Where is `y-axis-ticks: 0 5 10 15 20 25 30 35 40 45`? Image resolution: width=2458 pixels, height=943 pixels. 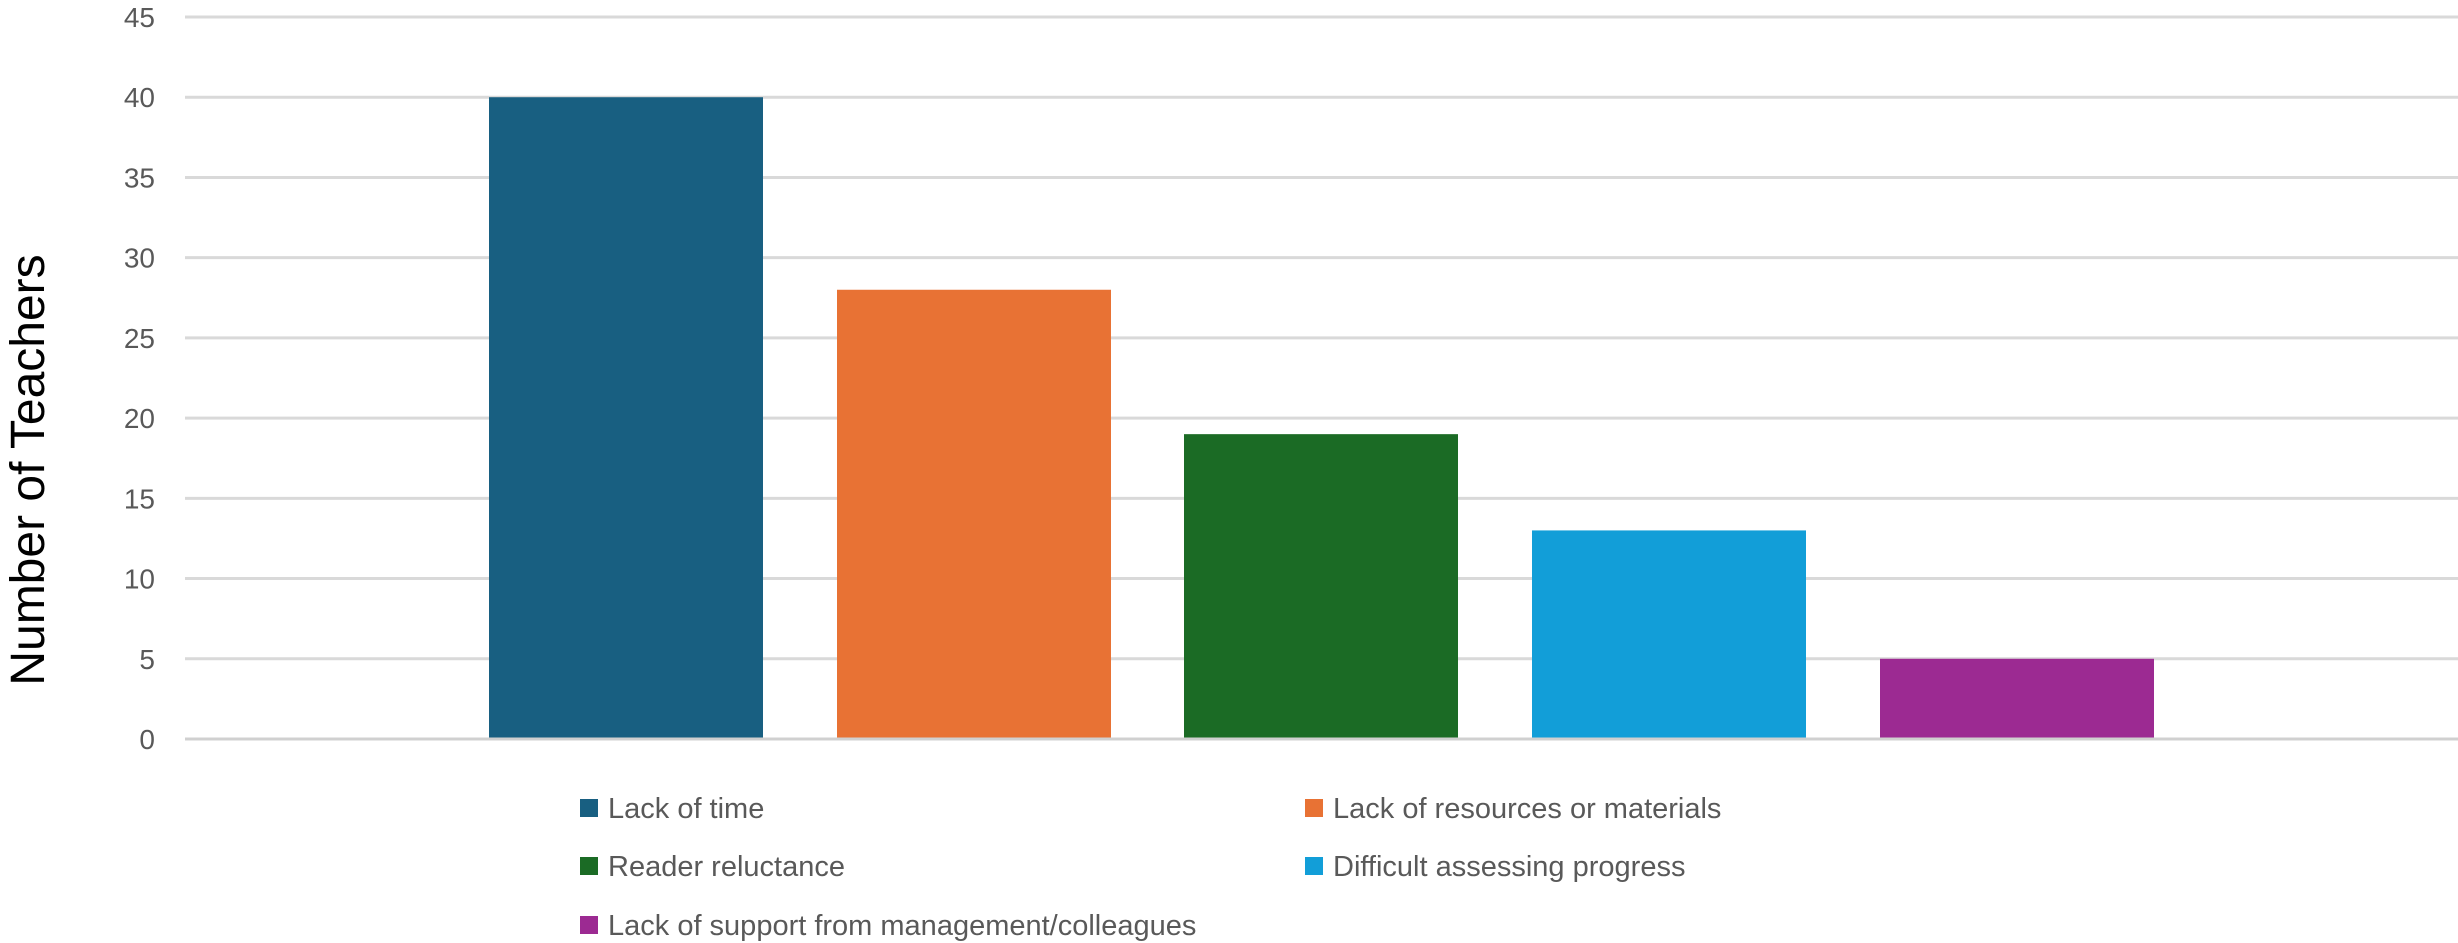 y-axis-ticks: 0 5 10 15 20 25 30 35 40 45 is located at coordinates (139, 378).